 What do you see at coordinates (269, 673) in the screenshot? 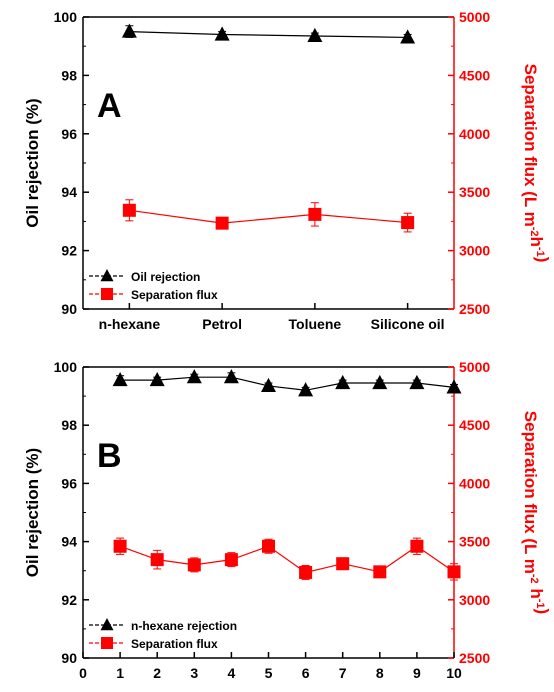
I see `x-tick-label: 5` at bounding box center [269, 673].